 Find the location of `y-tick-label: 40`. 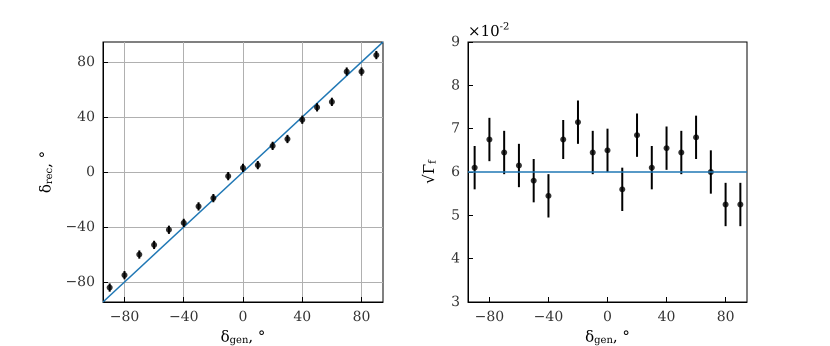

y-tick-label: 40 is located at coordinates (86, 116).